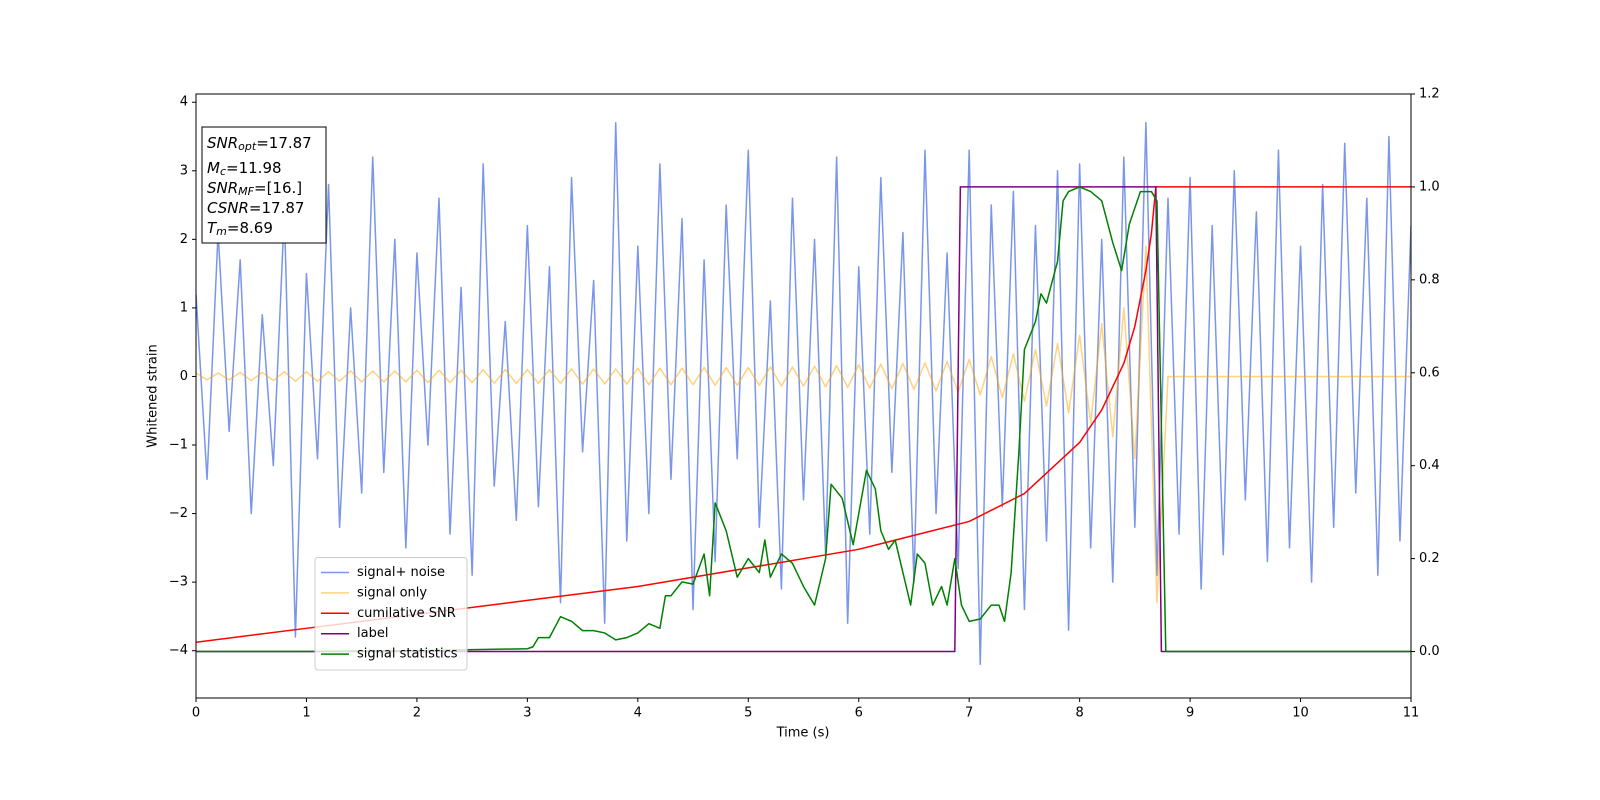 The image size is (1600, 800). What do you see at coordinates (1429, 465) in the screenshot?
I see `y2-tick-label: 0.4` at bounding box center [1429, 465].